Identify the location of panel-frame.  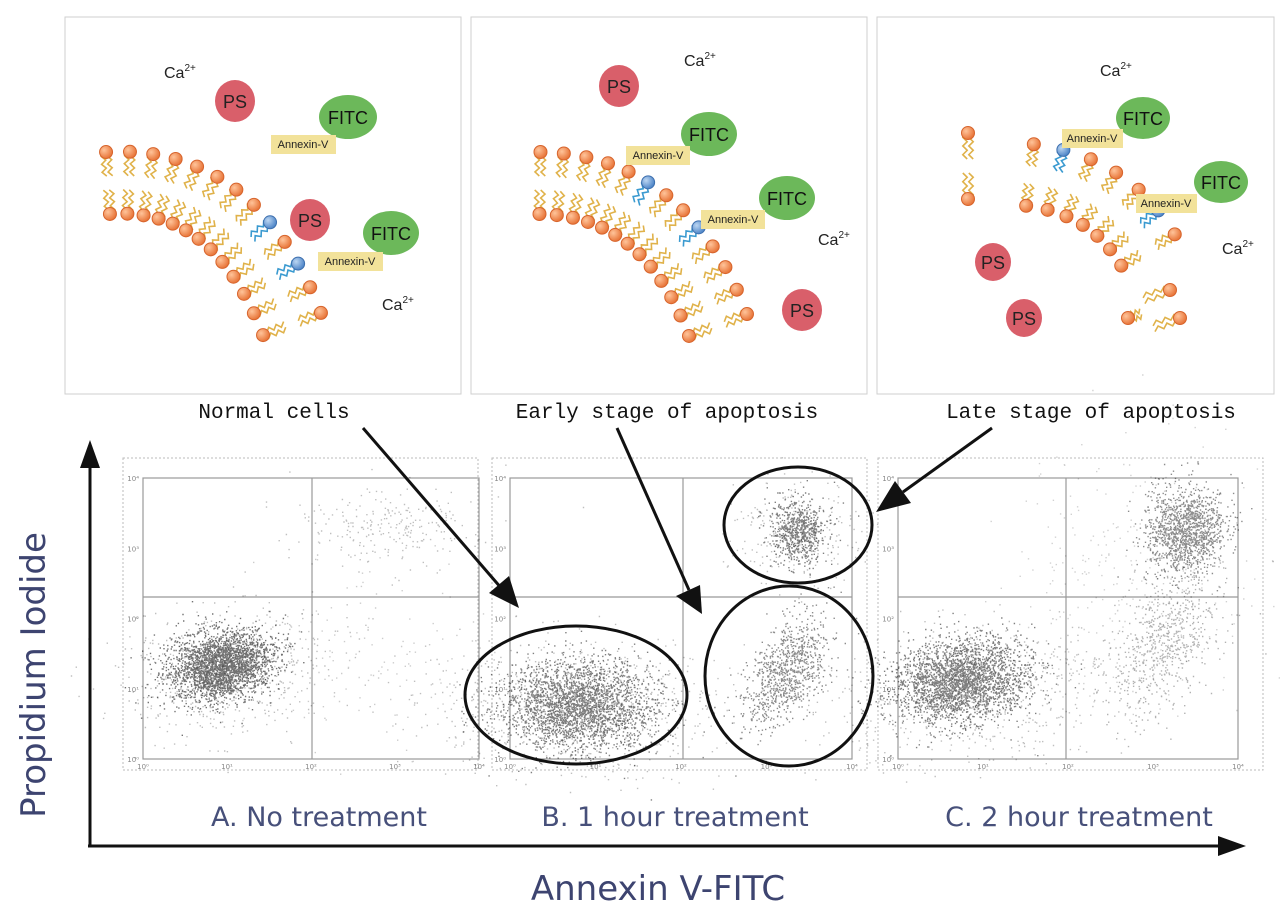
(1075, 205).